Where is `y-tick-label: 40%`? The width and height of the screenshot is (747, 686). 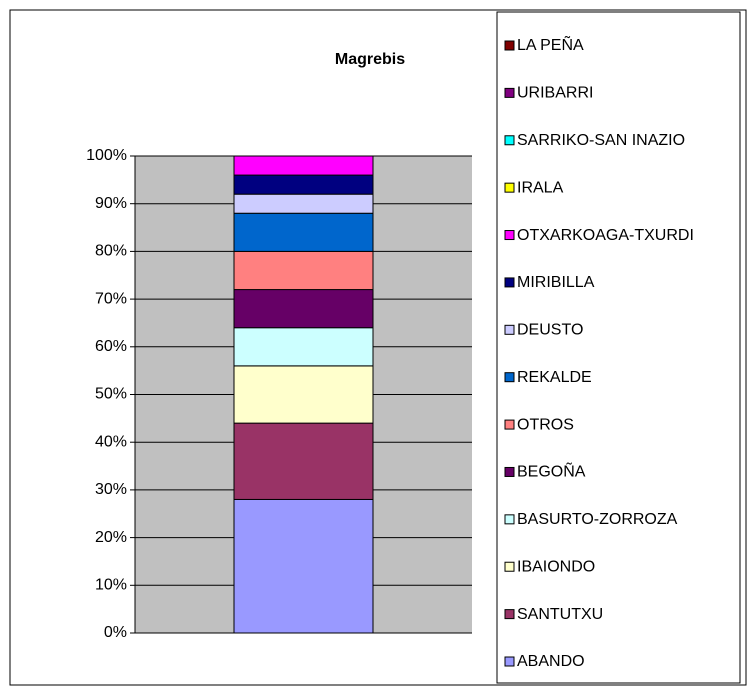 y-tick-label: 40% is located at coordinates (111, 441).